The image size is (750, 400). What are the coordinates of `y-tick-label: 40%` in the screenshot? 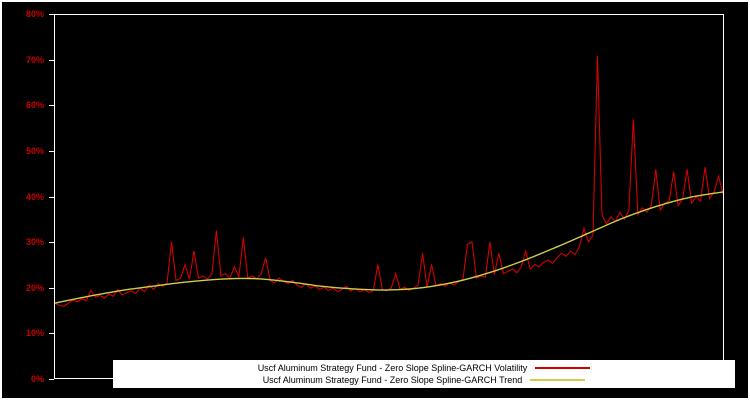 It's located at (34, 196).